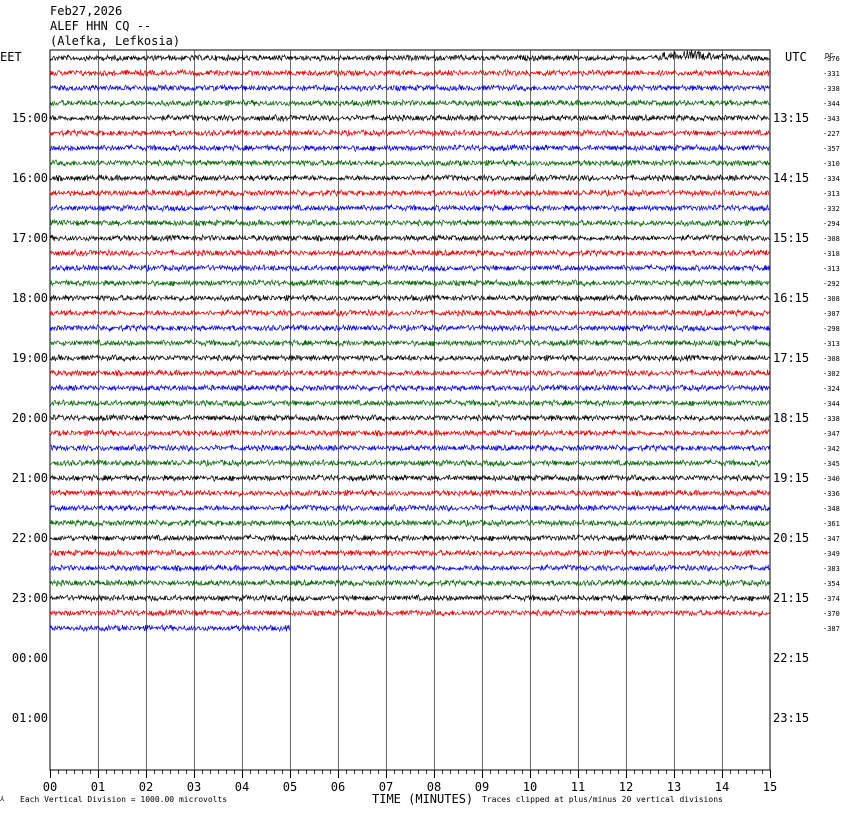 The width and height of the screenshot is (850, 814). I want to click on right-hour-label: 20:15, so click(791, 538).